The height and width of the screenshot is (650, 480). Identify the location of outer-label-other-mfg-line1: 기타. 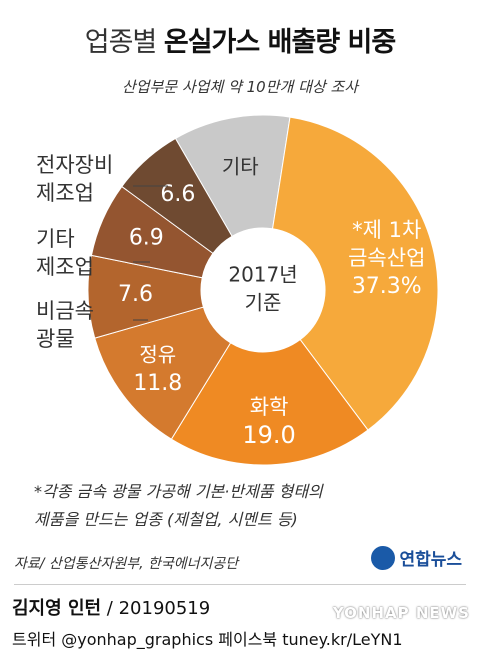
(55, 239).